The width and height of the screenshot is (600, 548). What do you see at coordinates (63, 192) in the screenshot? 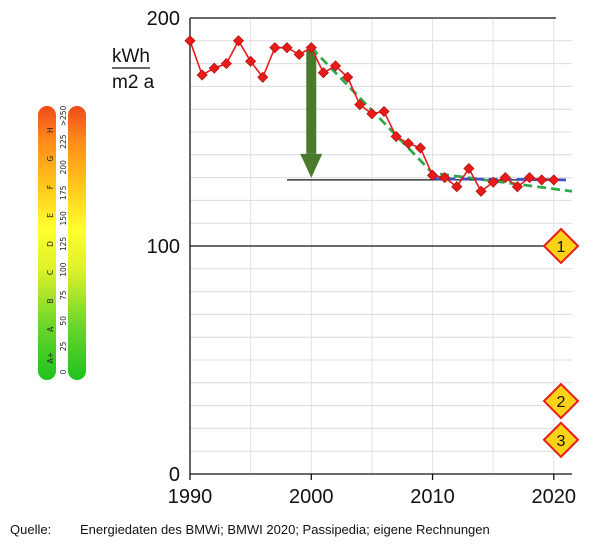
I see `scale-value-label: 175` at bounding box center [63, 192].